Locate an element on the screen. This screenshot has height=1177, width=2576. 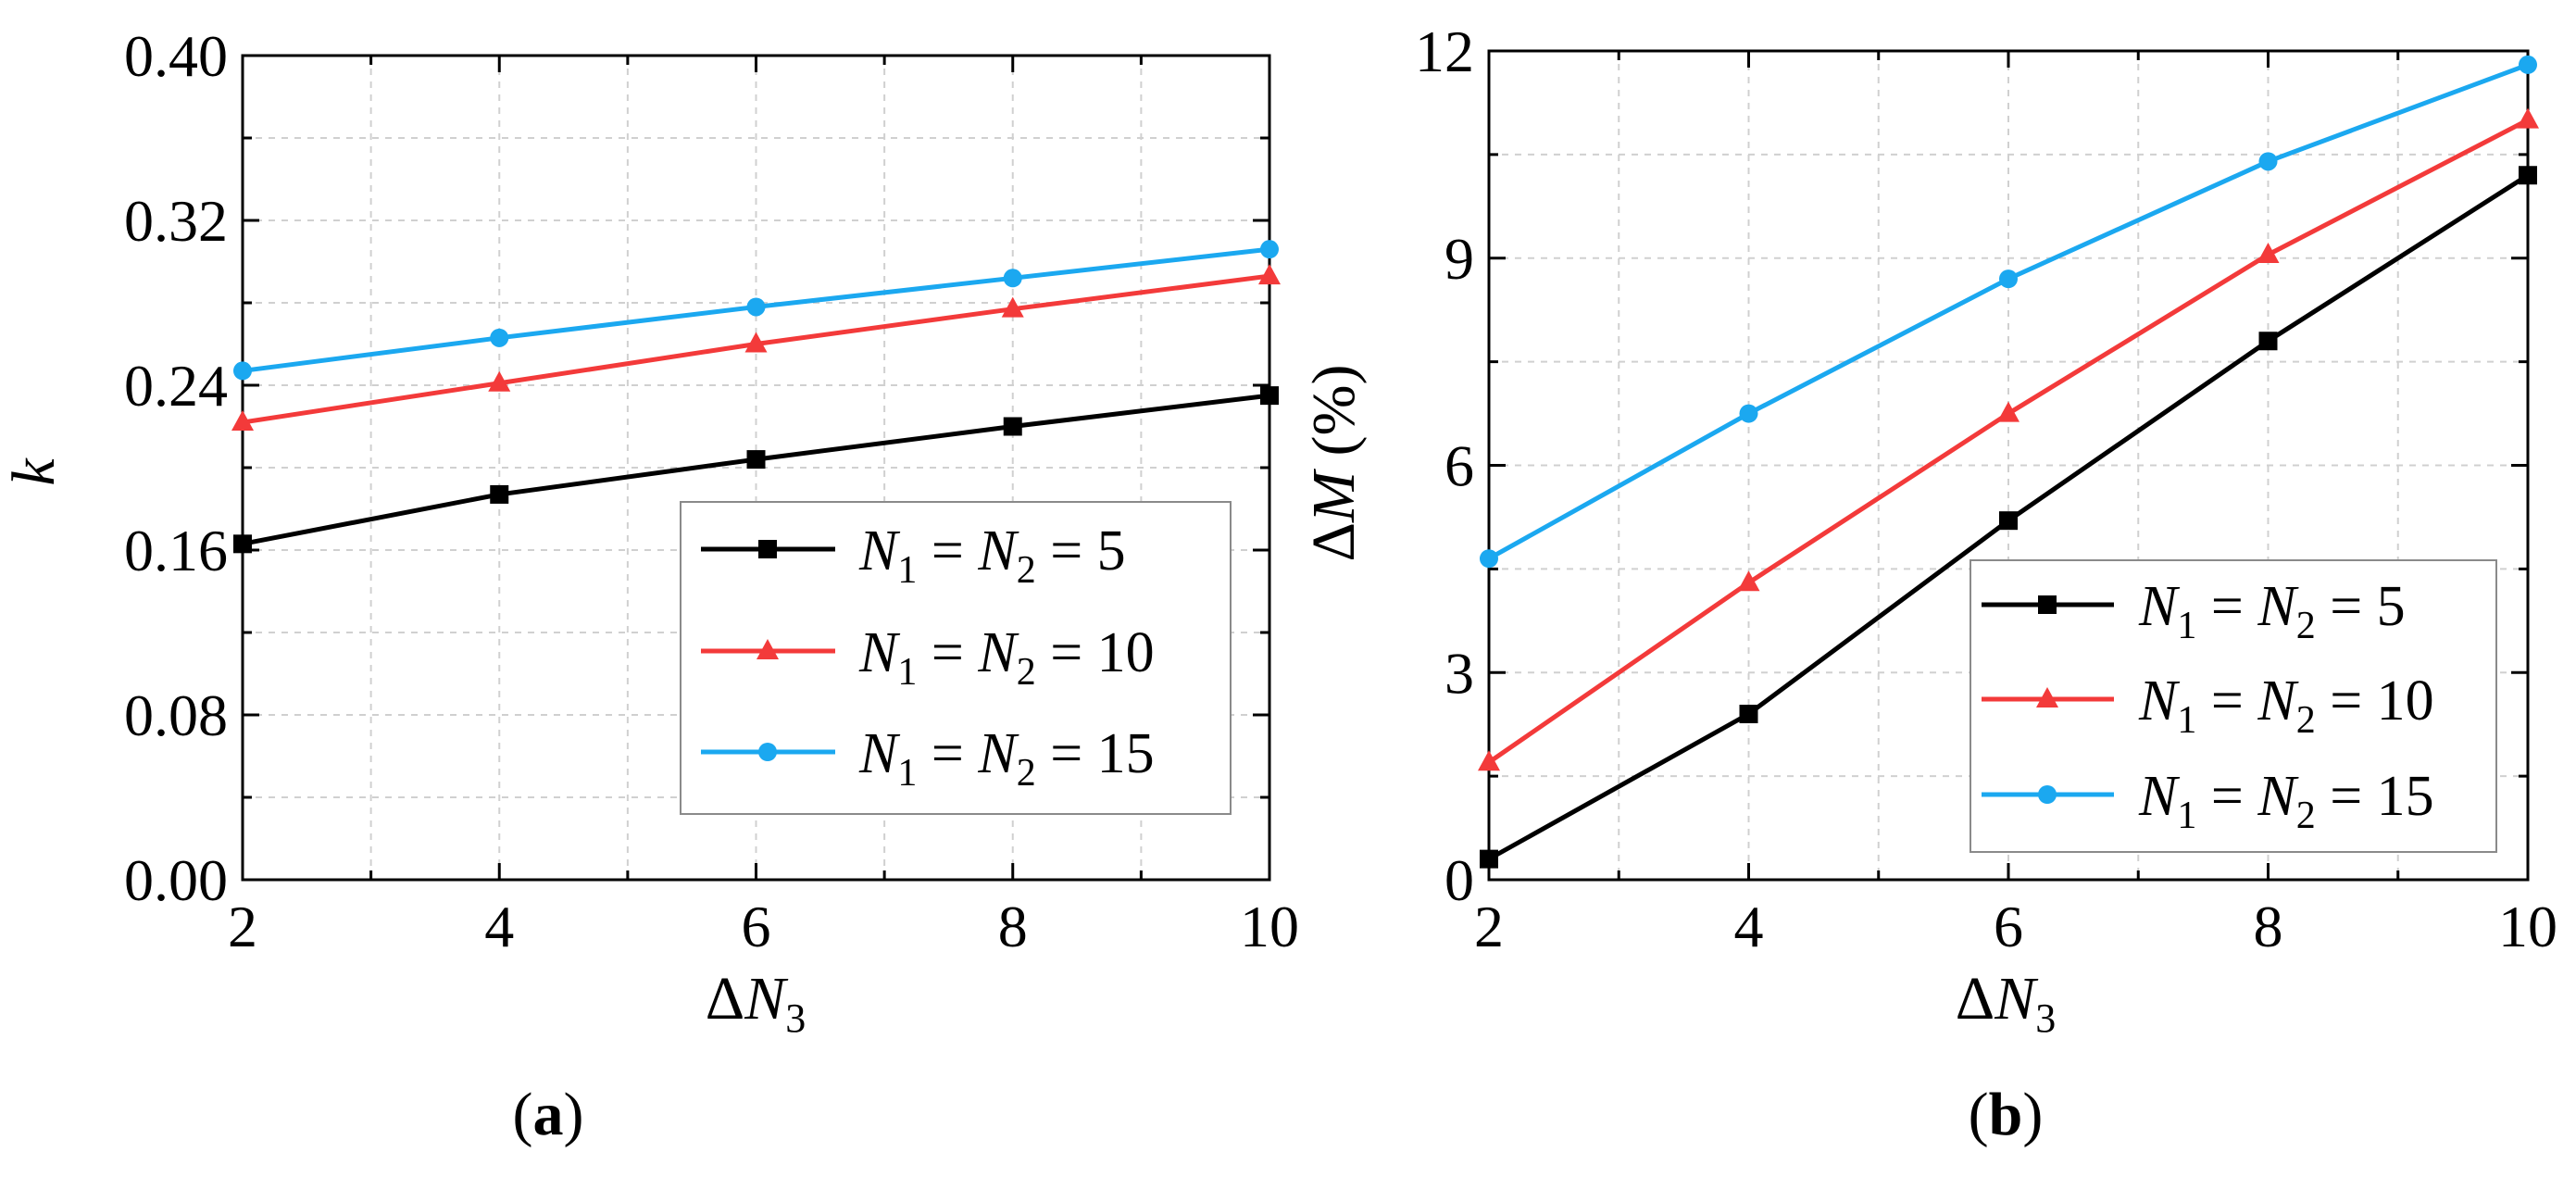
legend-entry-a-2: N1 = N2 = 10 is located at coordinates (928, 657).